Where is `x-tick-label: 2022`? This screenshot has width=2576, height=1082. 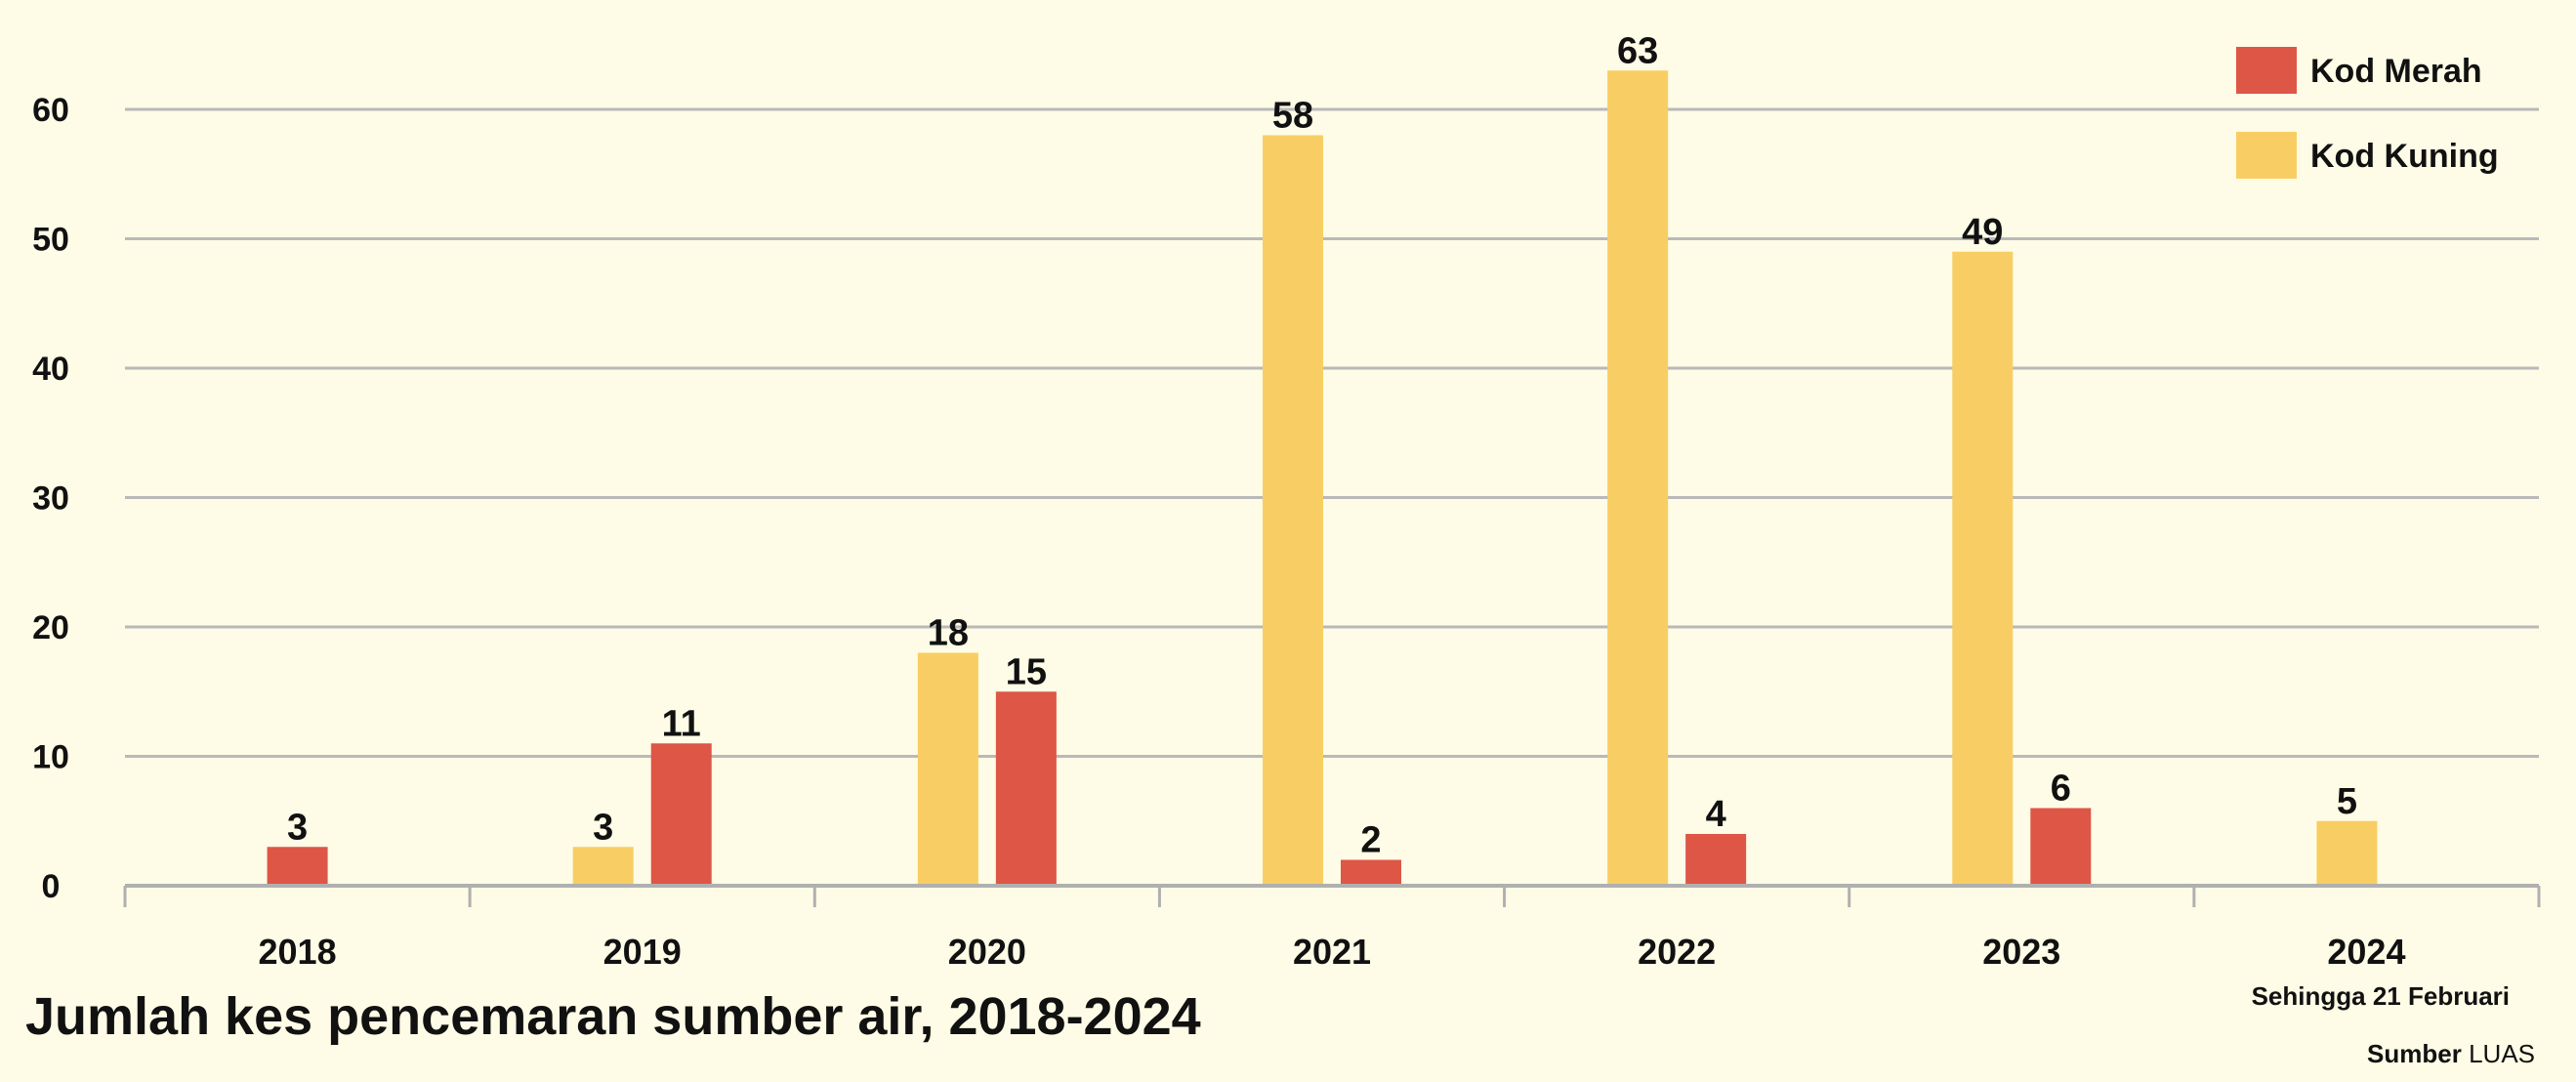
x-tick-label: 2022 is located at coordinates (1677, 952).